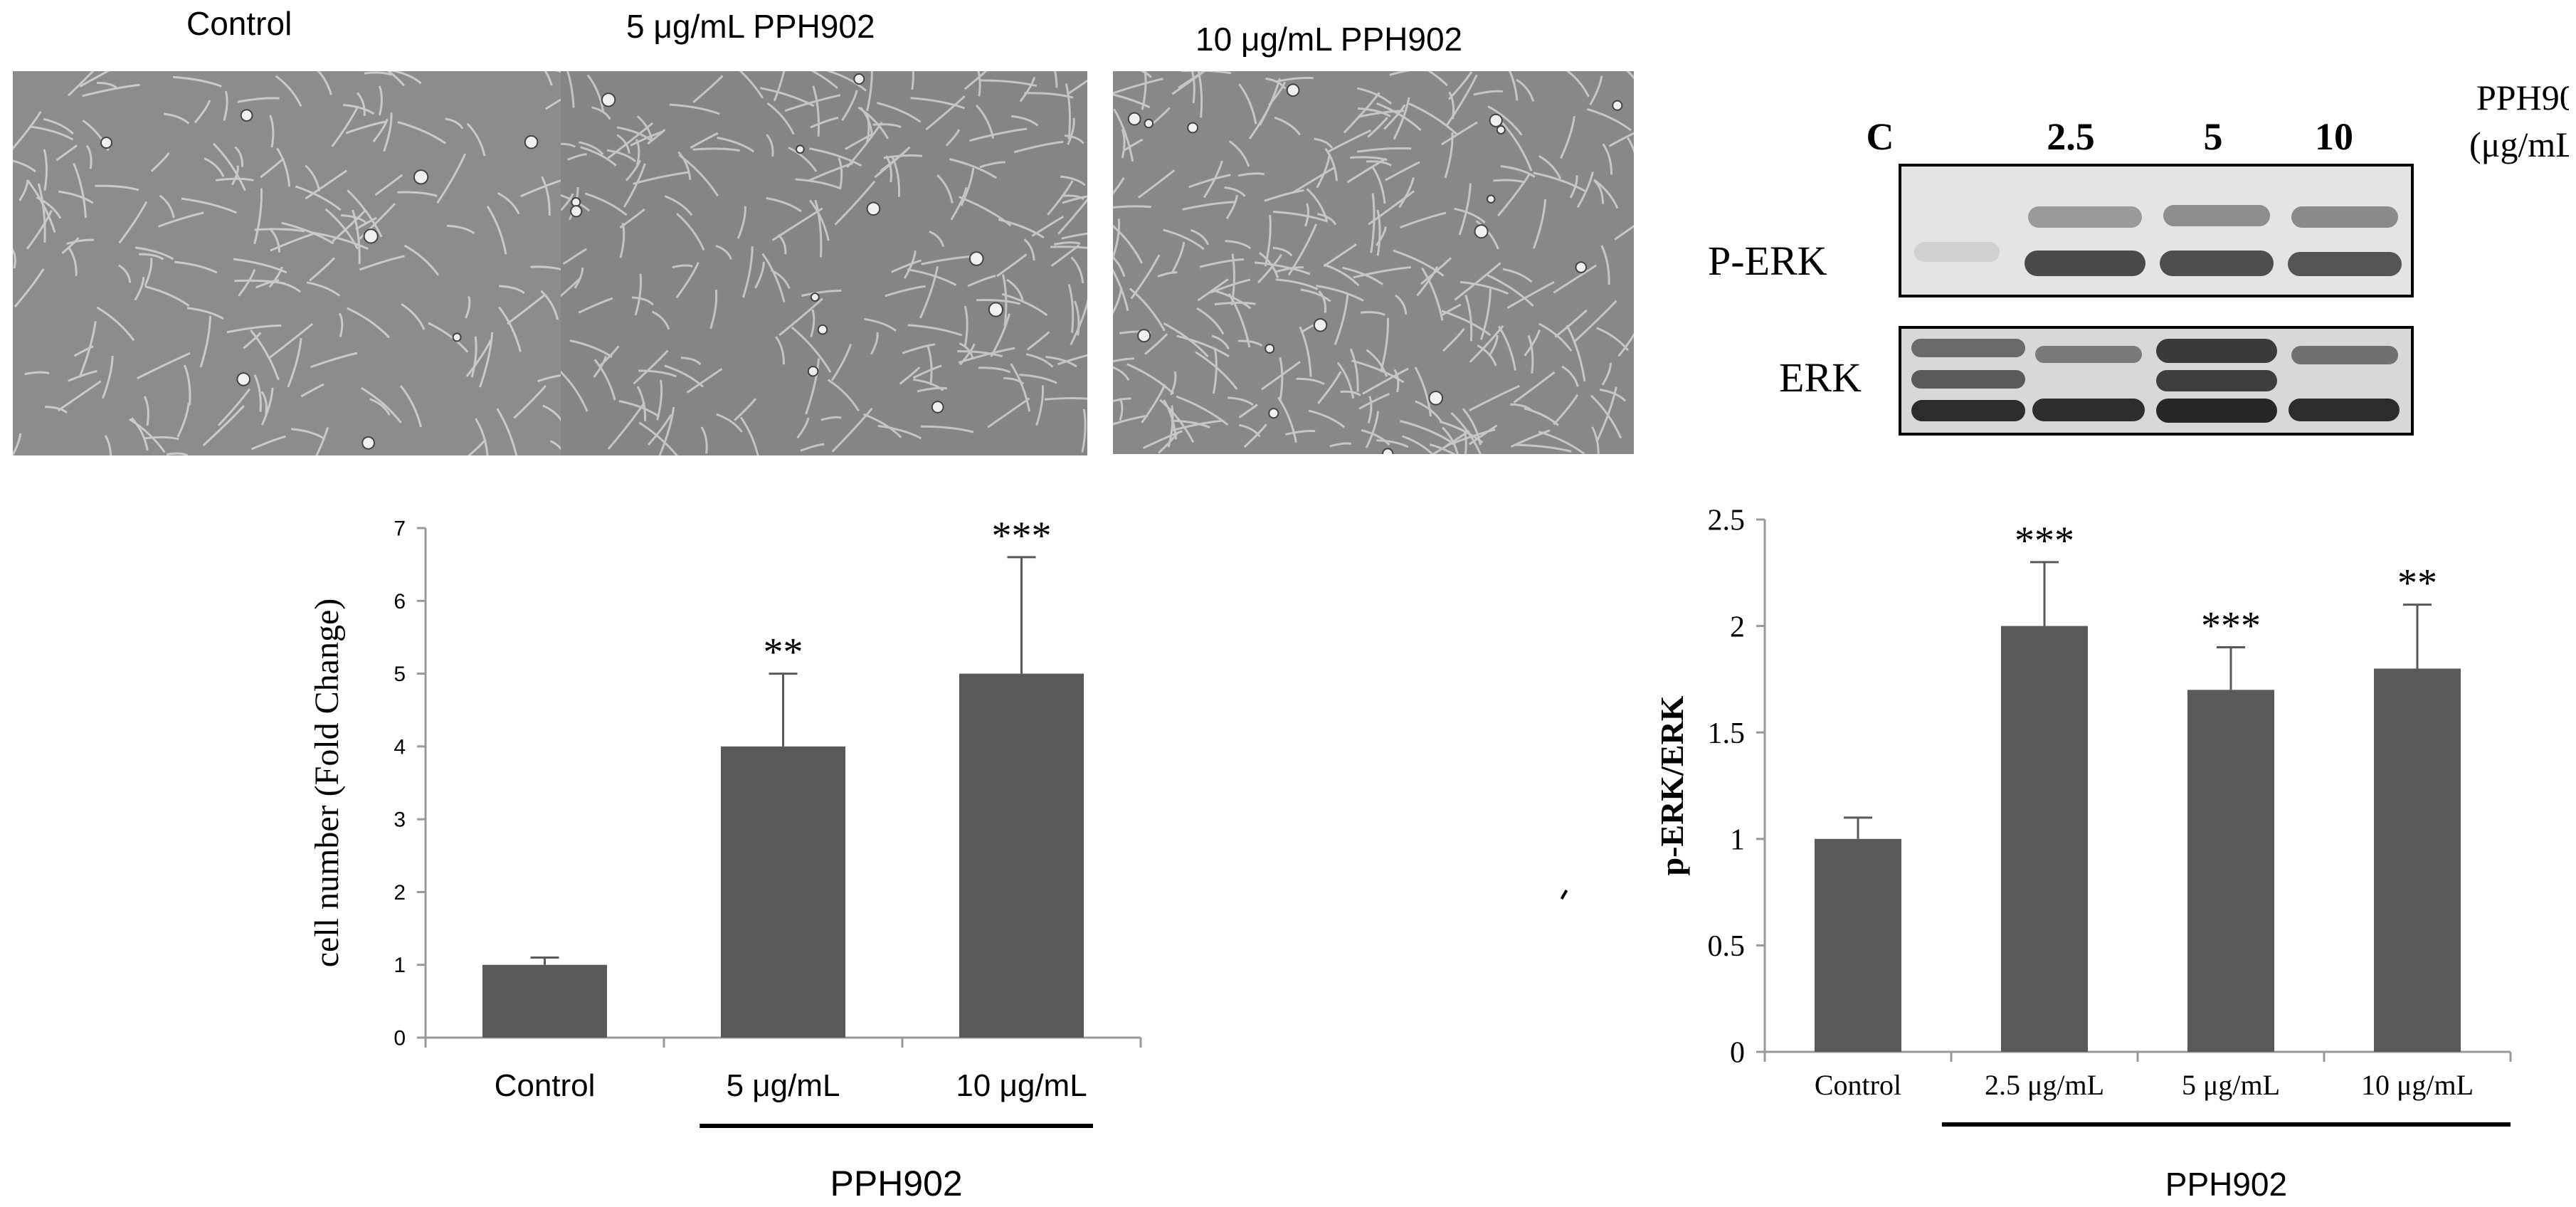 The height and width of the screenshot is (1207, 2576). I want to click on blot-band-erk-c-lower, so click(1968, 410).